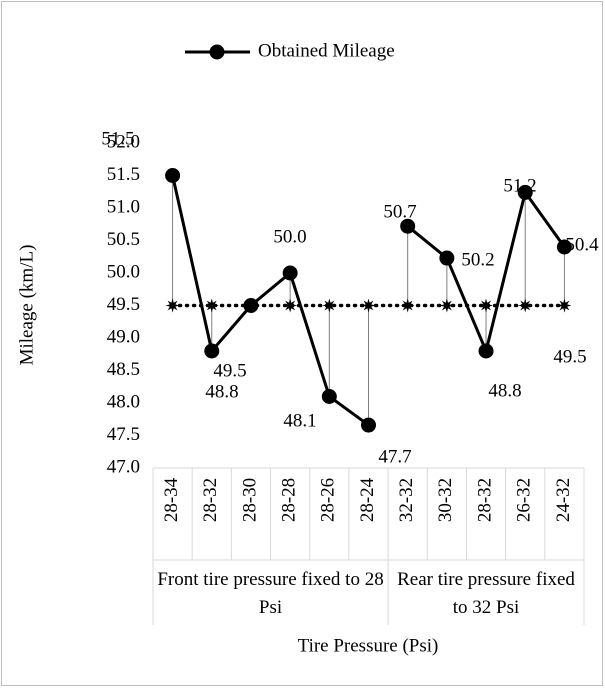  Describe the element at coordinates (299, 420) in the screenshot. I see `data-label: 48.1` at that location.